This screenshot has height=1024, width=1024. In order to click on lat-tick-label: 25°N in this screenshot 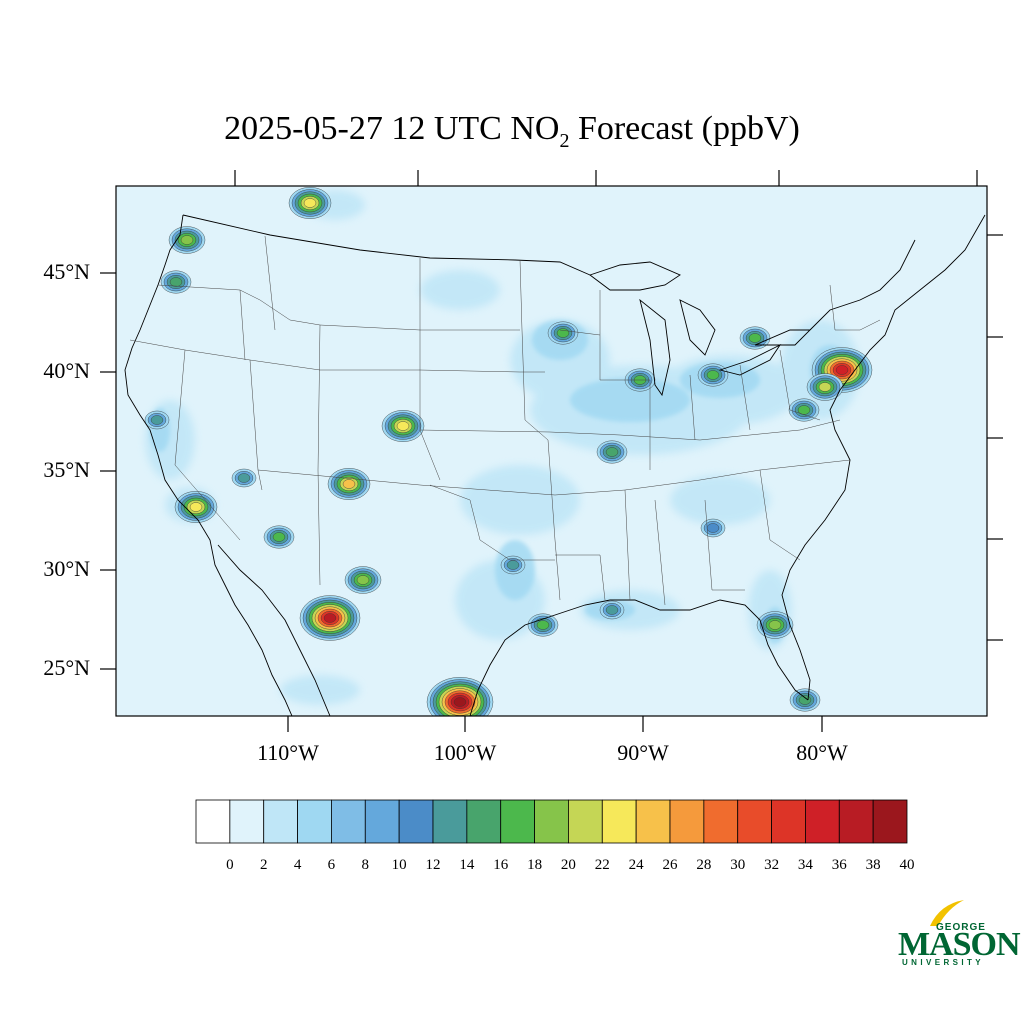, I will do `click(66, 667)`.